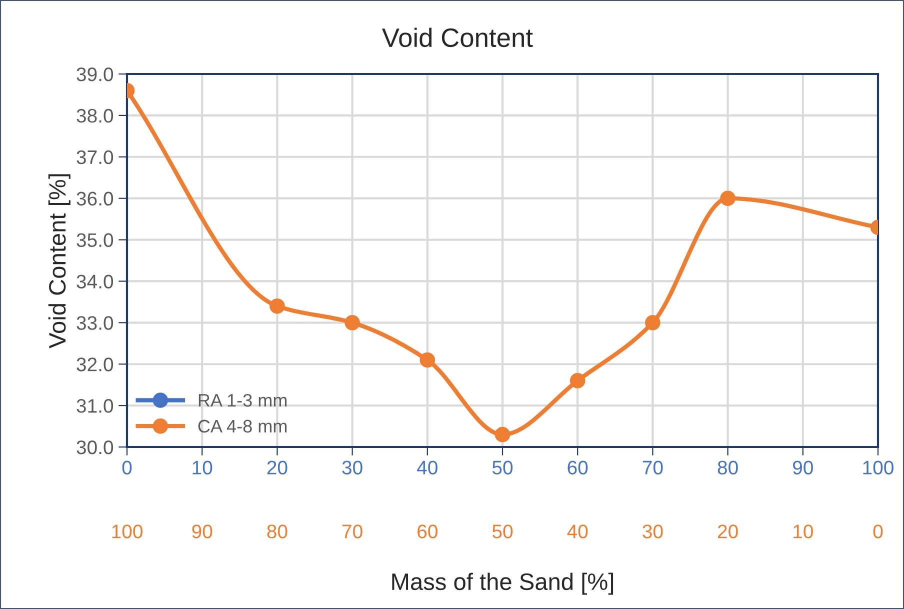  I want to click on x-tick-label: 0, so click(127, 467).